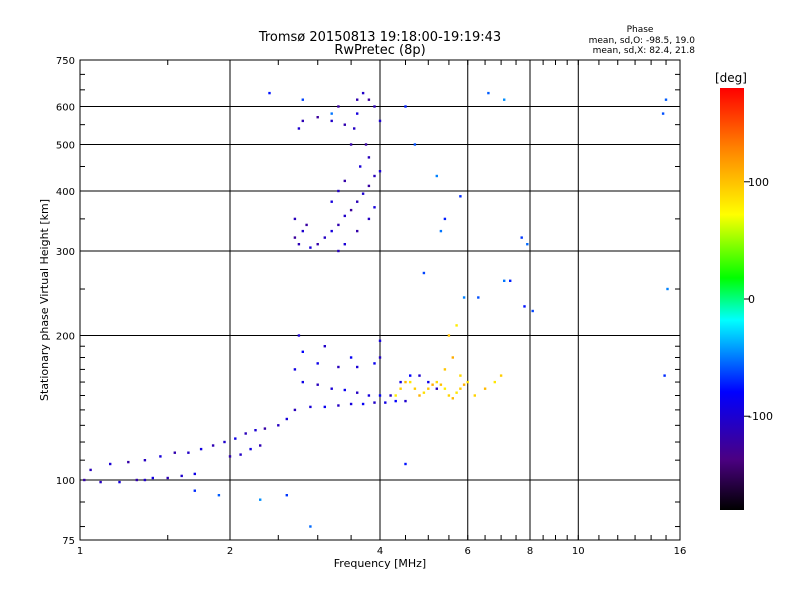 This screenshot has width=800, height=600. I want to click on y-tick-label: 300, so click(65, 252).